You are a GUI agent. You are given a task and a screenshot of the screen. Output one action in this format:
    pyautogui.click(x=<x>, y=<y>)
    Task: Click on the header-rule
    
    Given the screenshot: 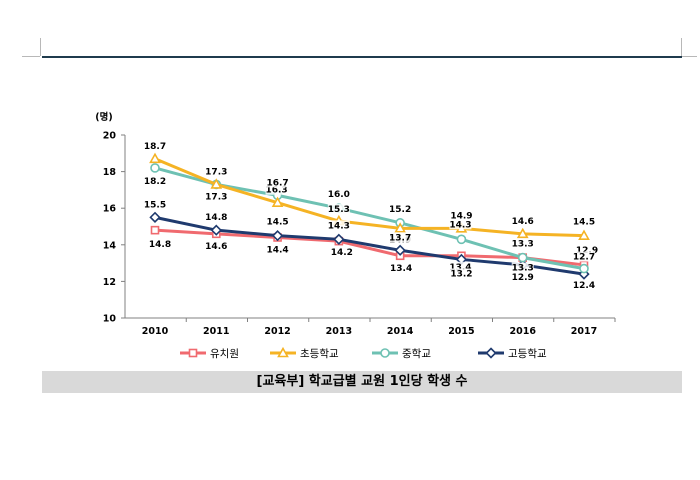 What is the action you would take?
    pyautogui.click(x=362, y=57)
    